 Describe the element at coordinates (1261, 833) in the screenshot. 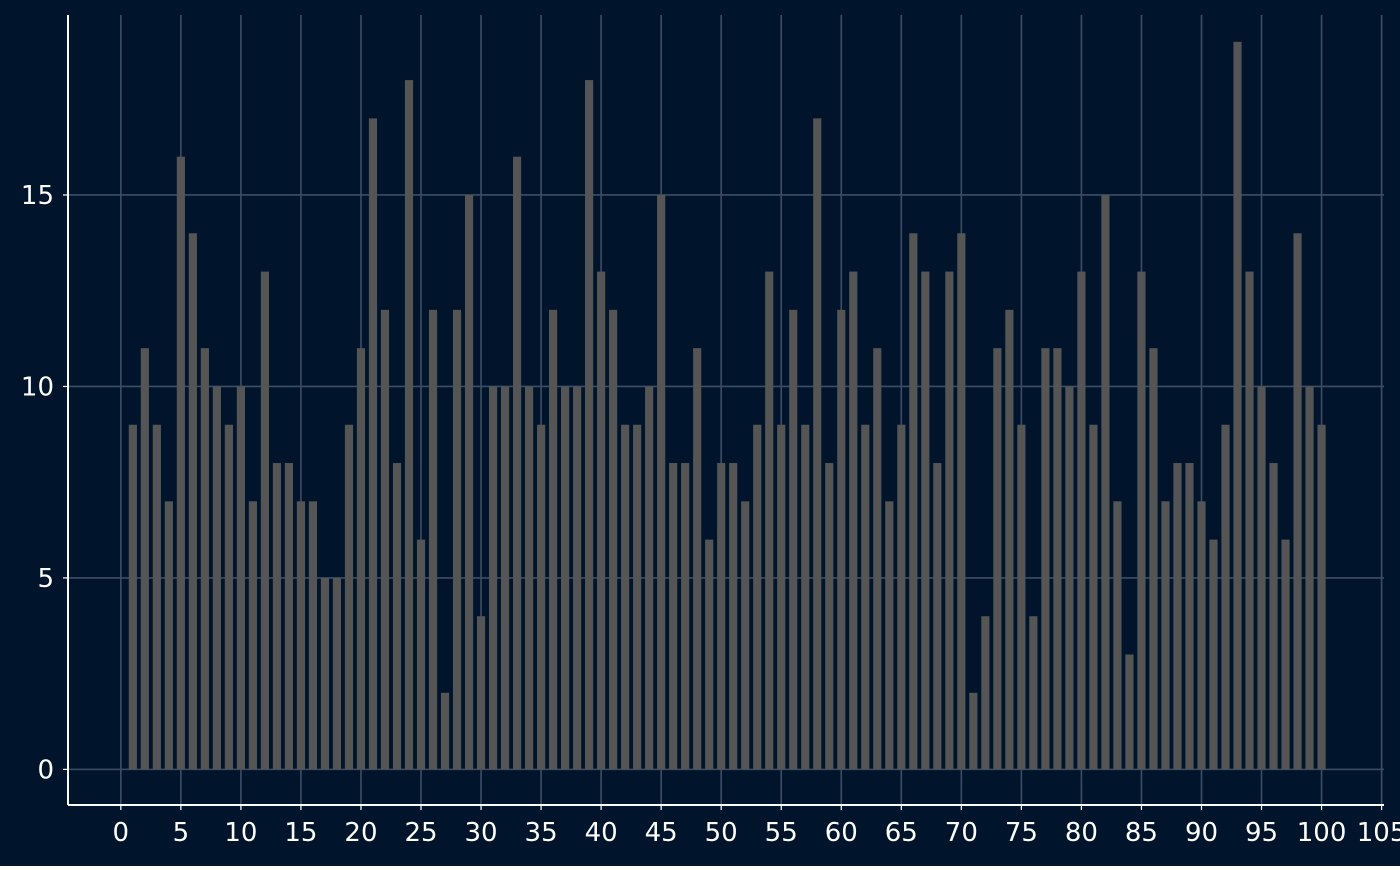

I see `x-tick-label: 95` at that location.